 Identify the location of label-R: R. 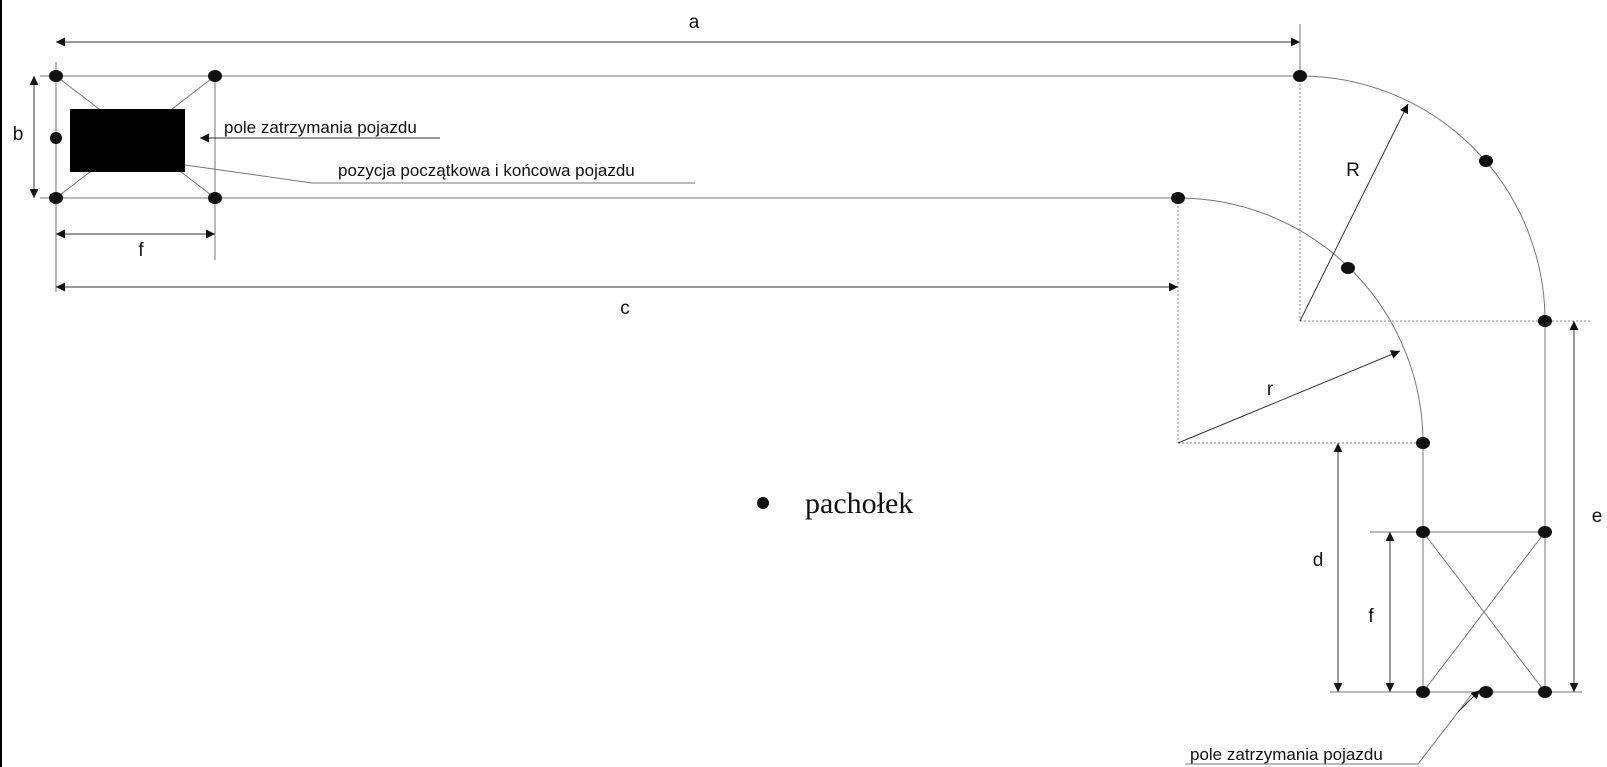
(1353, 170).